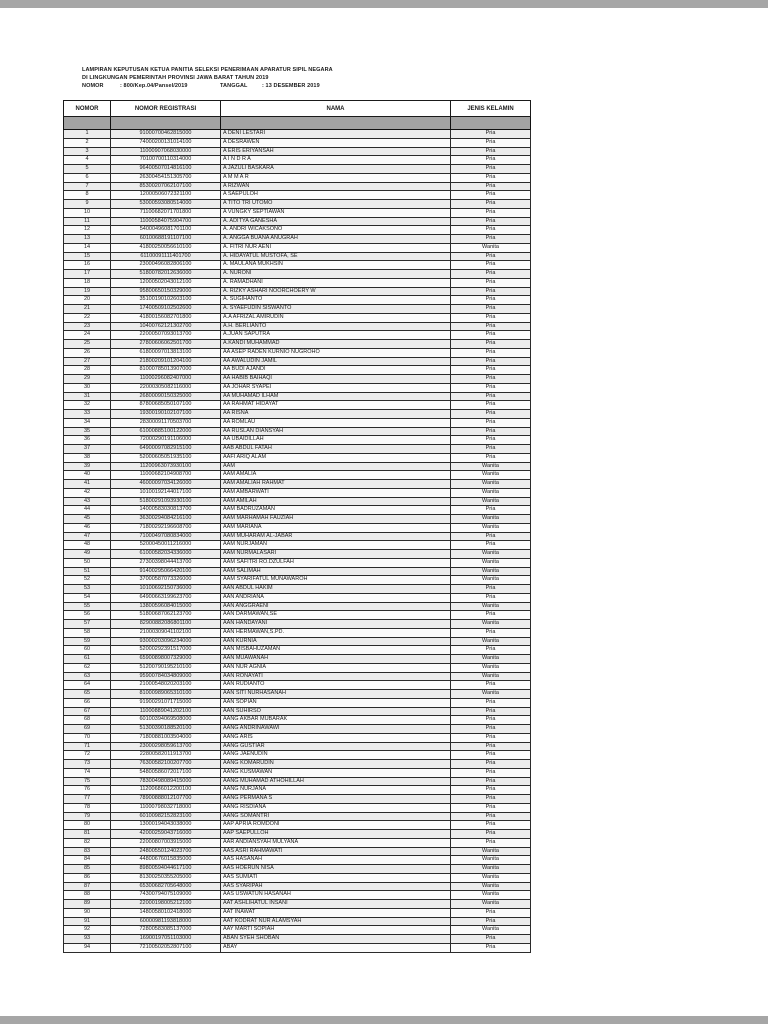 Image resolution: width=768 pixels, height=1024 pixels. Describe the element at coordinates (335, 807) in the screenshot. I see `cell-nama: AANG RISDIANA` at that location.